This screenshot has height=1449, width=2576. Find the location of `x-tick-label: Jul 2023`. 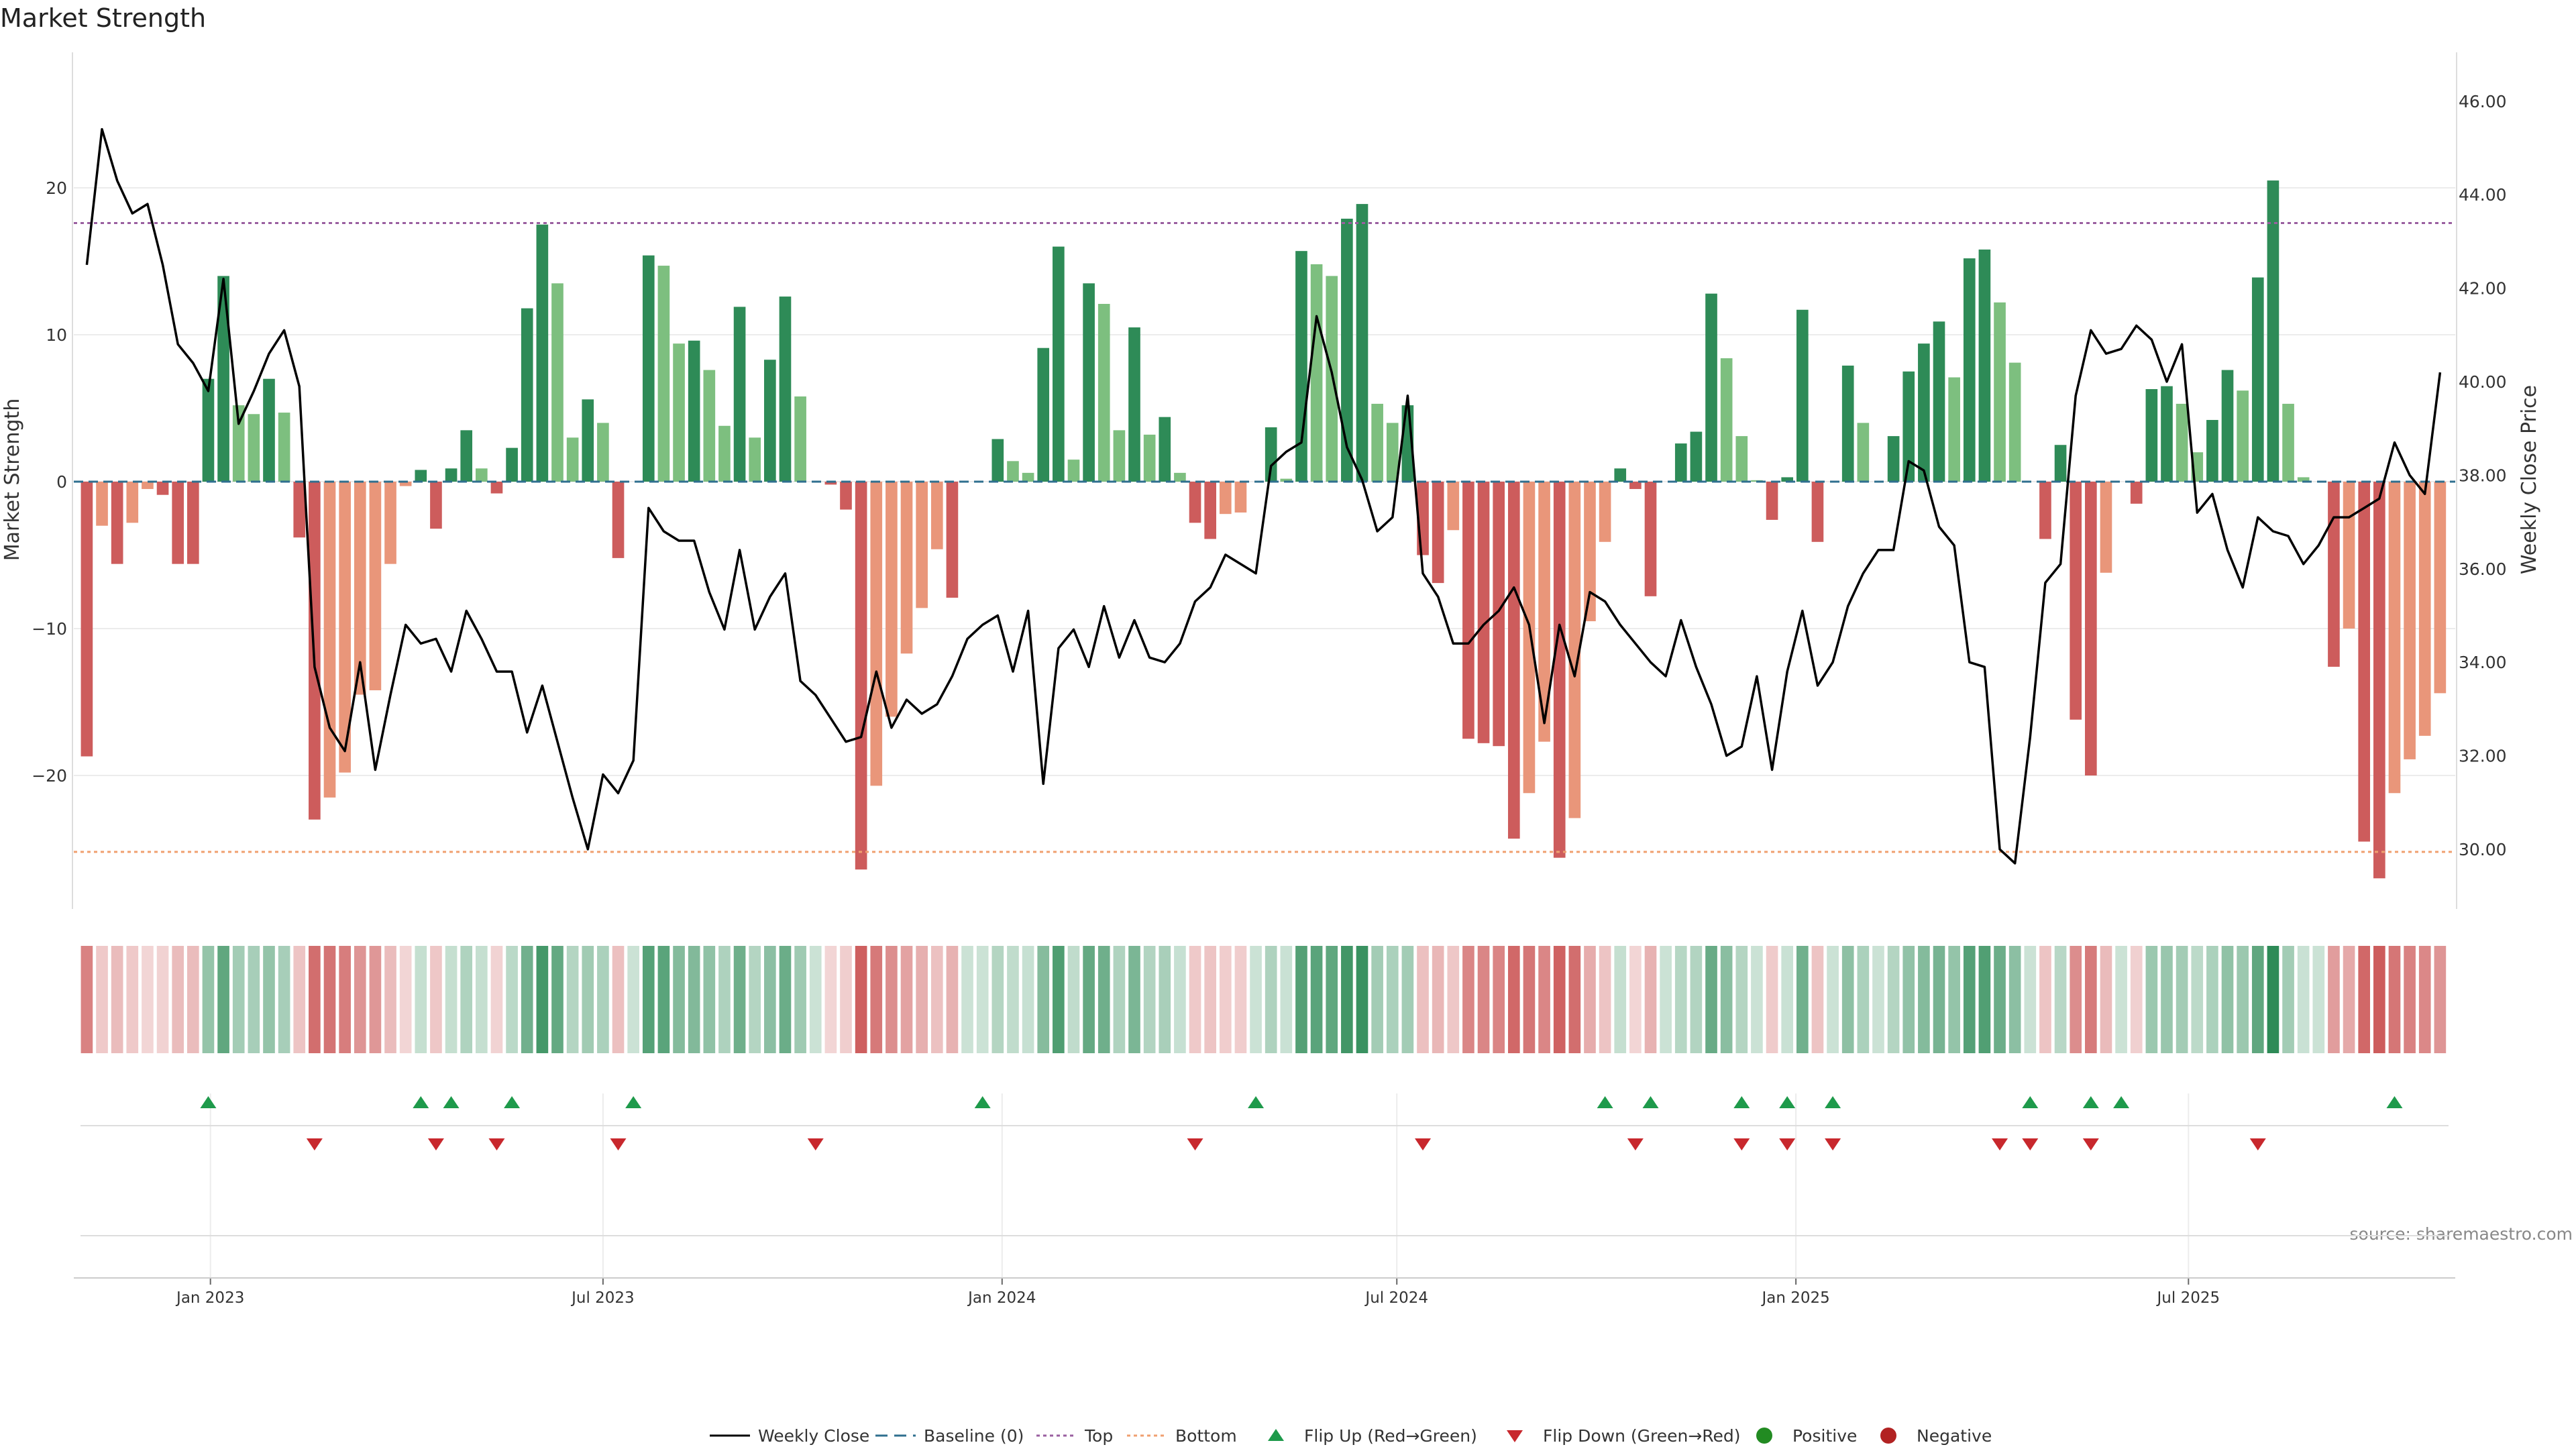

x-tick-label: Jul 2023 is located at coordinates (602, 1298).